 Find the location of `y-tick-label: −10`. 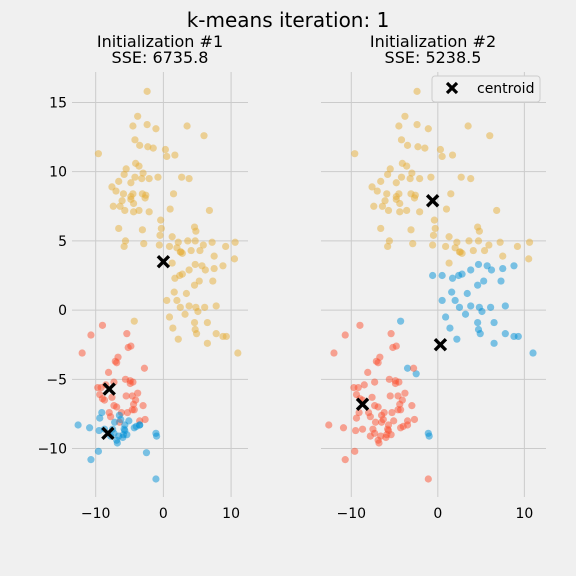

y-tick-label: −10 is located at coordinates (52, 450).